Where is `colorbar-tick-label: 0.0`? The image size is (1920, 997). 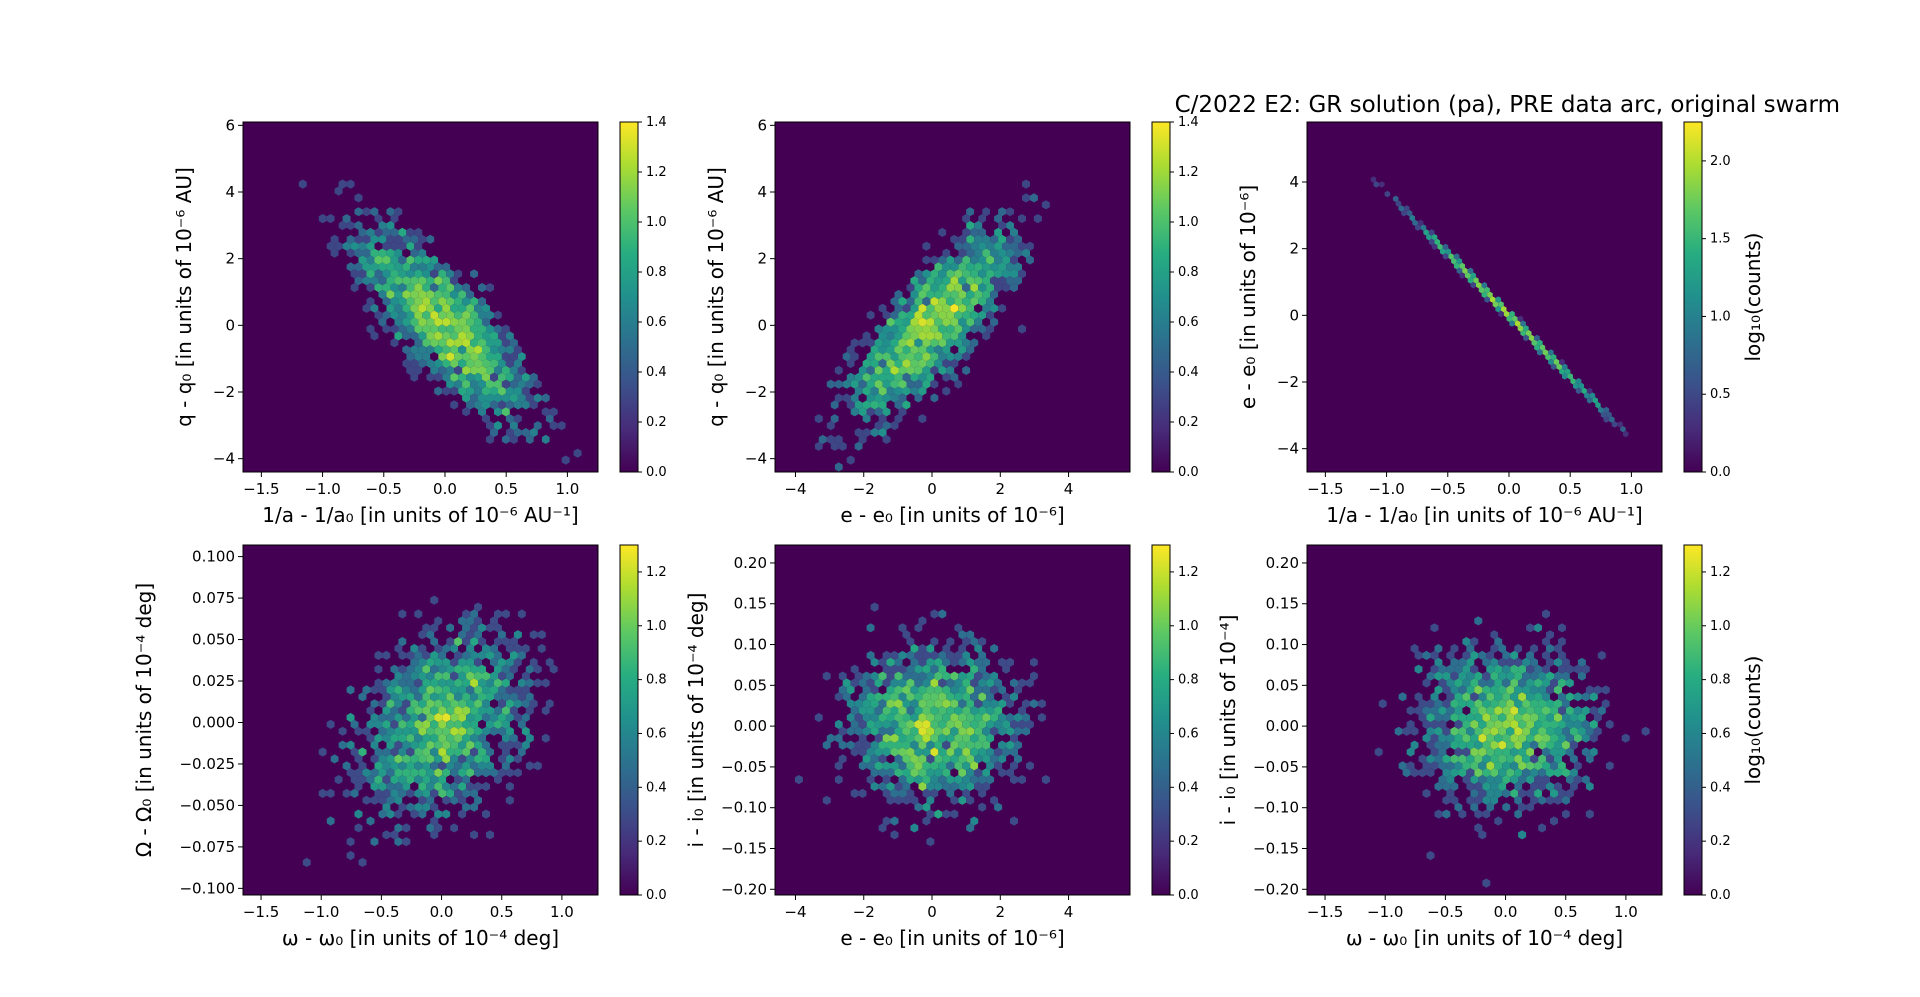
colorbar-tick-label: 0.0 is located at coordinates (1188, 472).